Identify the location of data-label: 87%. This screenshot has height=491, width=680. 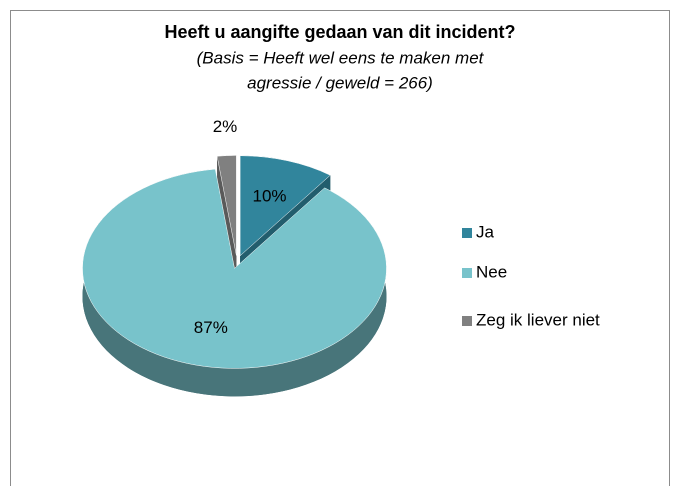
(211, 327).